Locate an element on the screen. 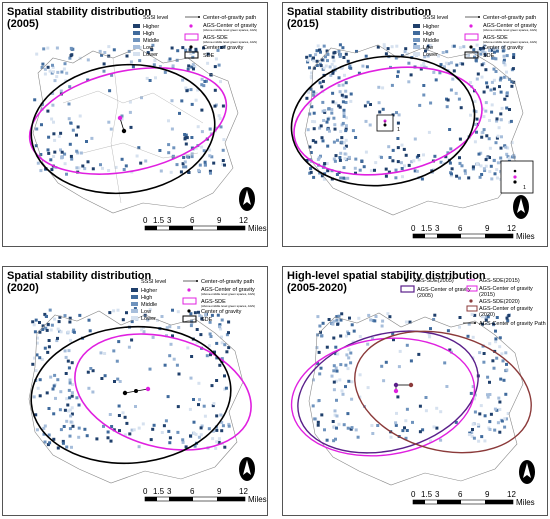 Image resolution: width=550 pixels, height=519 pixels. title-line-2: (2005-2020) is located at coordinates (317, 288).